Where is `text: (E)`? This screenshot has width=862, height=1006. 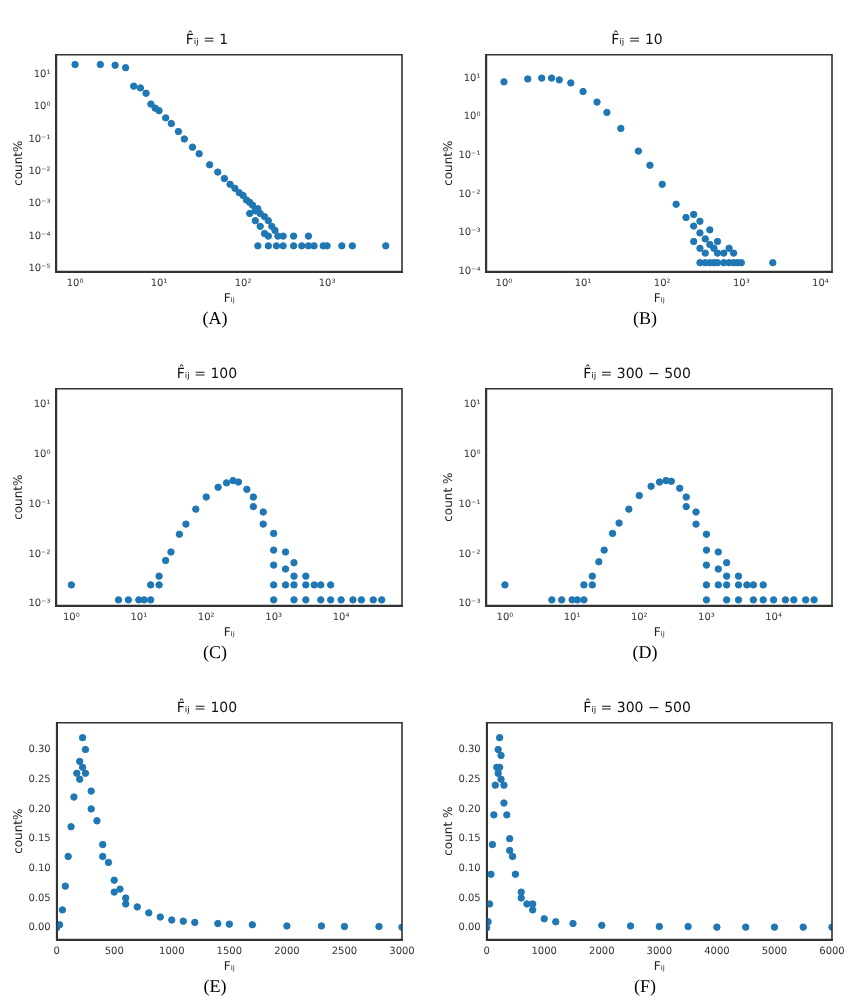
text: (E) is located at coordinates (215, 986).